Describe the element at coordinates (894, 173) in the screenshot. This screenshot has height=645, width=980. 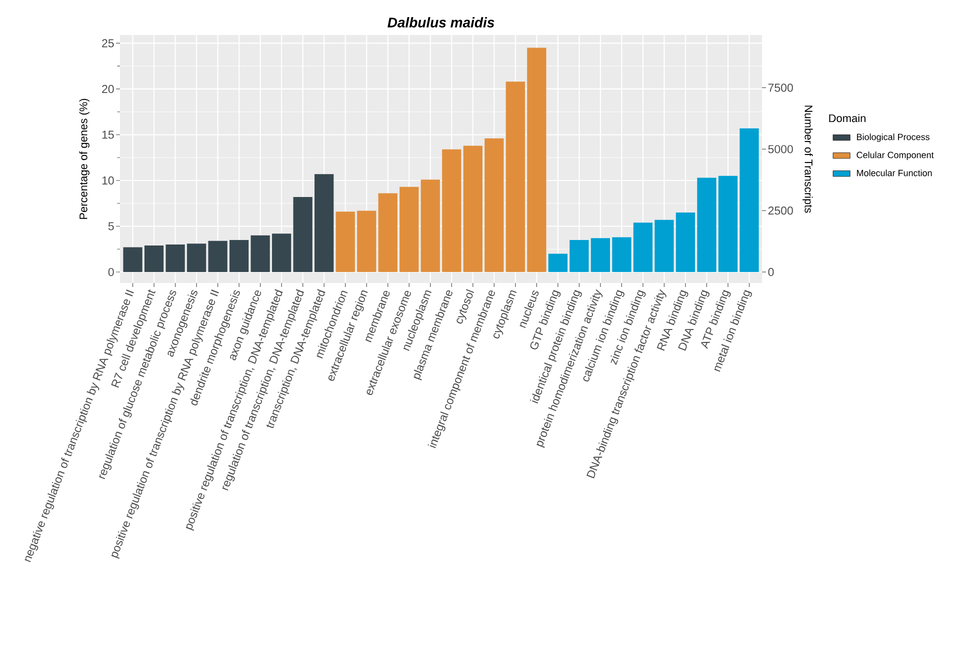
I see `legend-label: Molecular Function` at that location.